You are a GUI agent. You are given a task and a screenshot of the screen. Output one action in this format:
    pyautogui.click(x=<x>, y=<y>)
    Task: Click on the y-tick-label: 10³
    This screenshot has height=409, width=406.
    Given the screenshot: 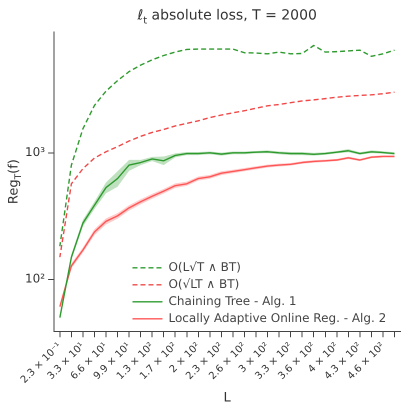 What is the action you would take?
    pyautogui.click(x=35, y=151)
    